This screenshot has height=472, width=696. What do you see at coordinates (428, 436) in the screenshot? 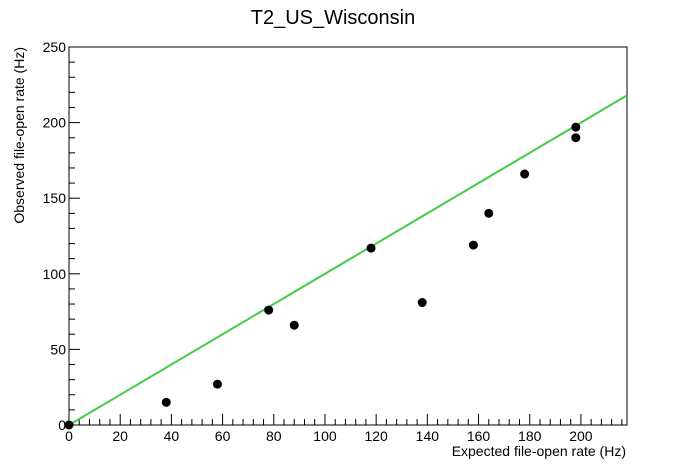
I see `x-tick-label: 140` at bounding box center [428, 436].